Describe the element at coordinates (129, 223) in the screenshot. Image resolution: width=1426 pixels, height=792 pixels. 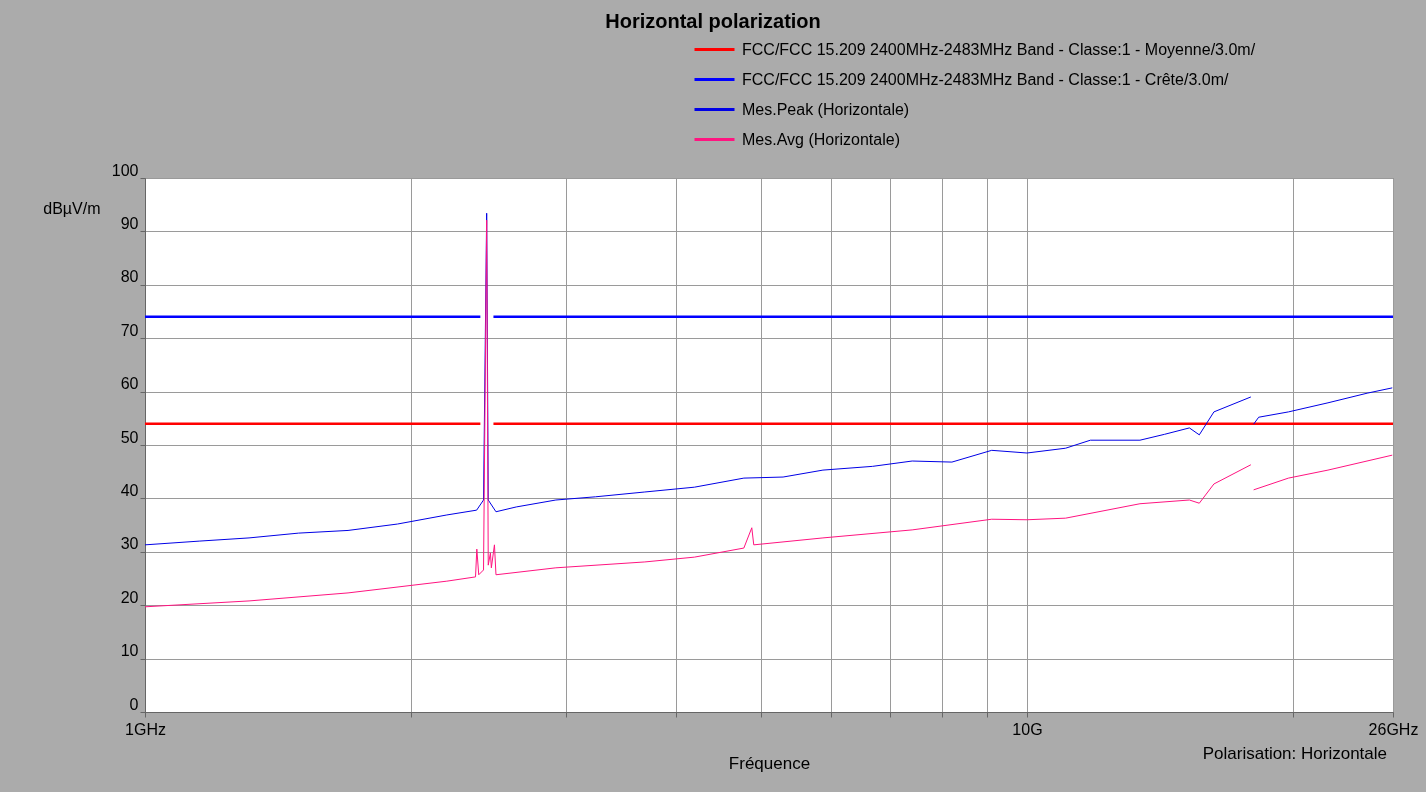
I see `y-tick-label: 90` at that location.